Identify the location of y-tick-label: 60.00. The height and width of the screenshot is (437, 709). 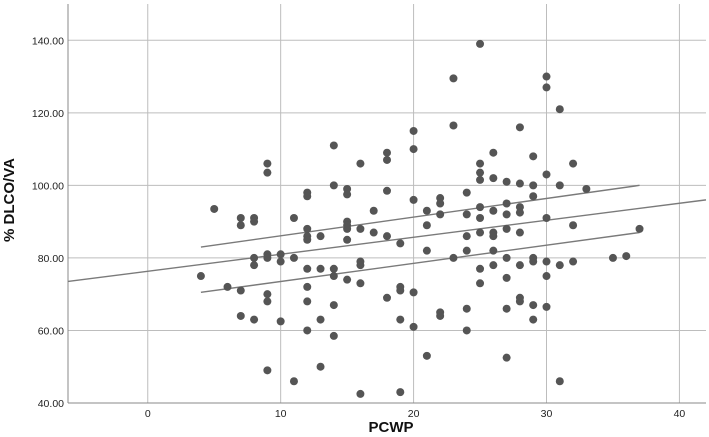
(51, 331).